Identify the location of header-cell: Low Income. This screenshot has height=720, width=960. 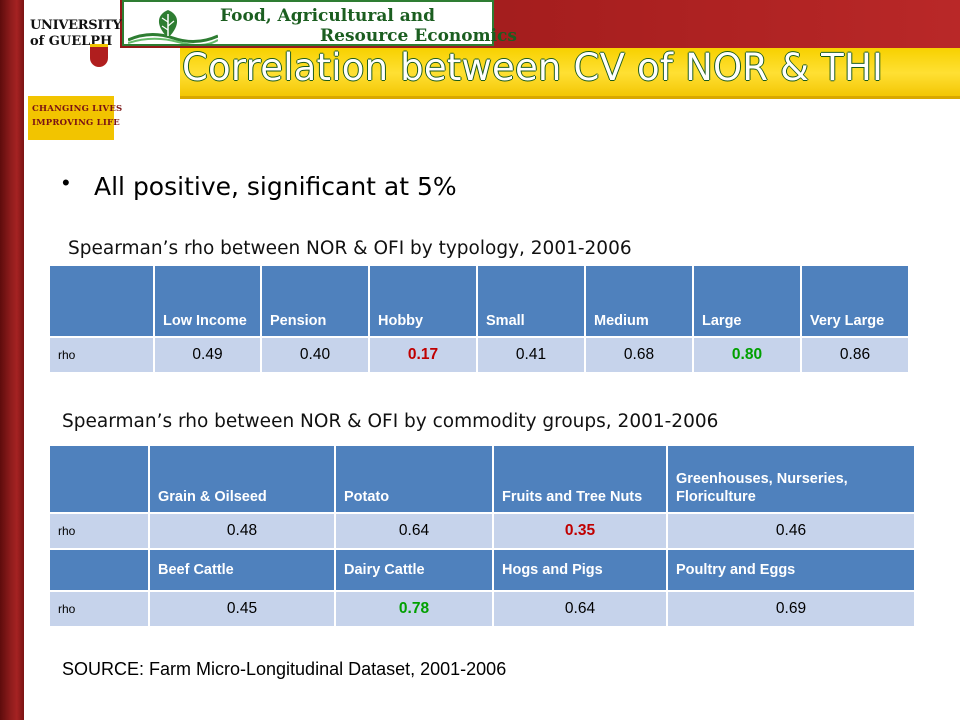
(207, 301).